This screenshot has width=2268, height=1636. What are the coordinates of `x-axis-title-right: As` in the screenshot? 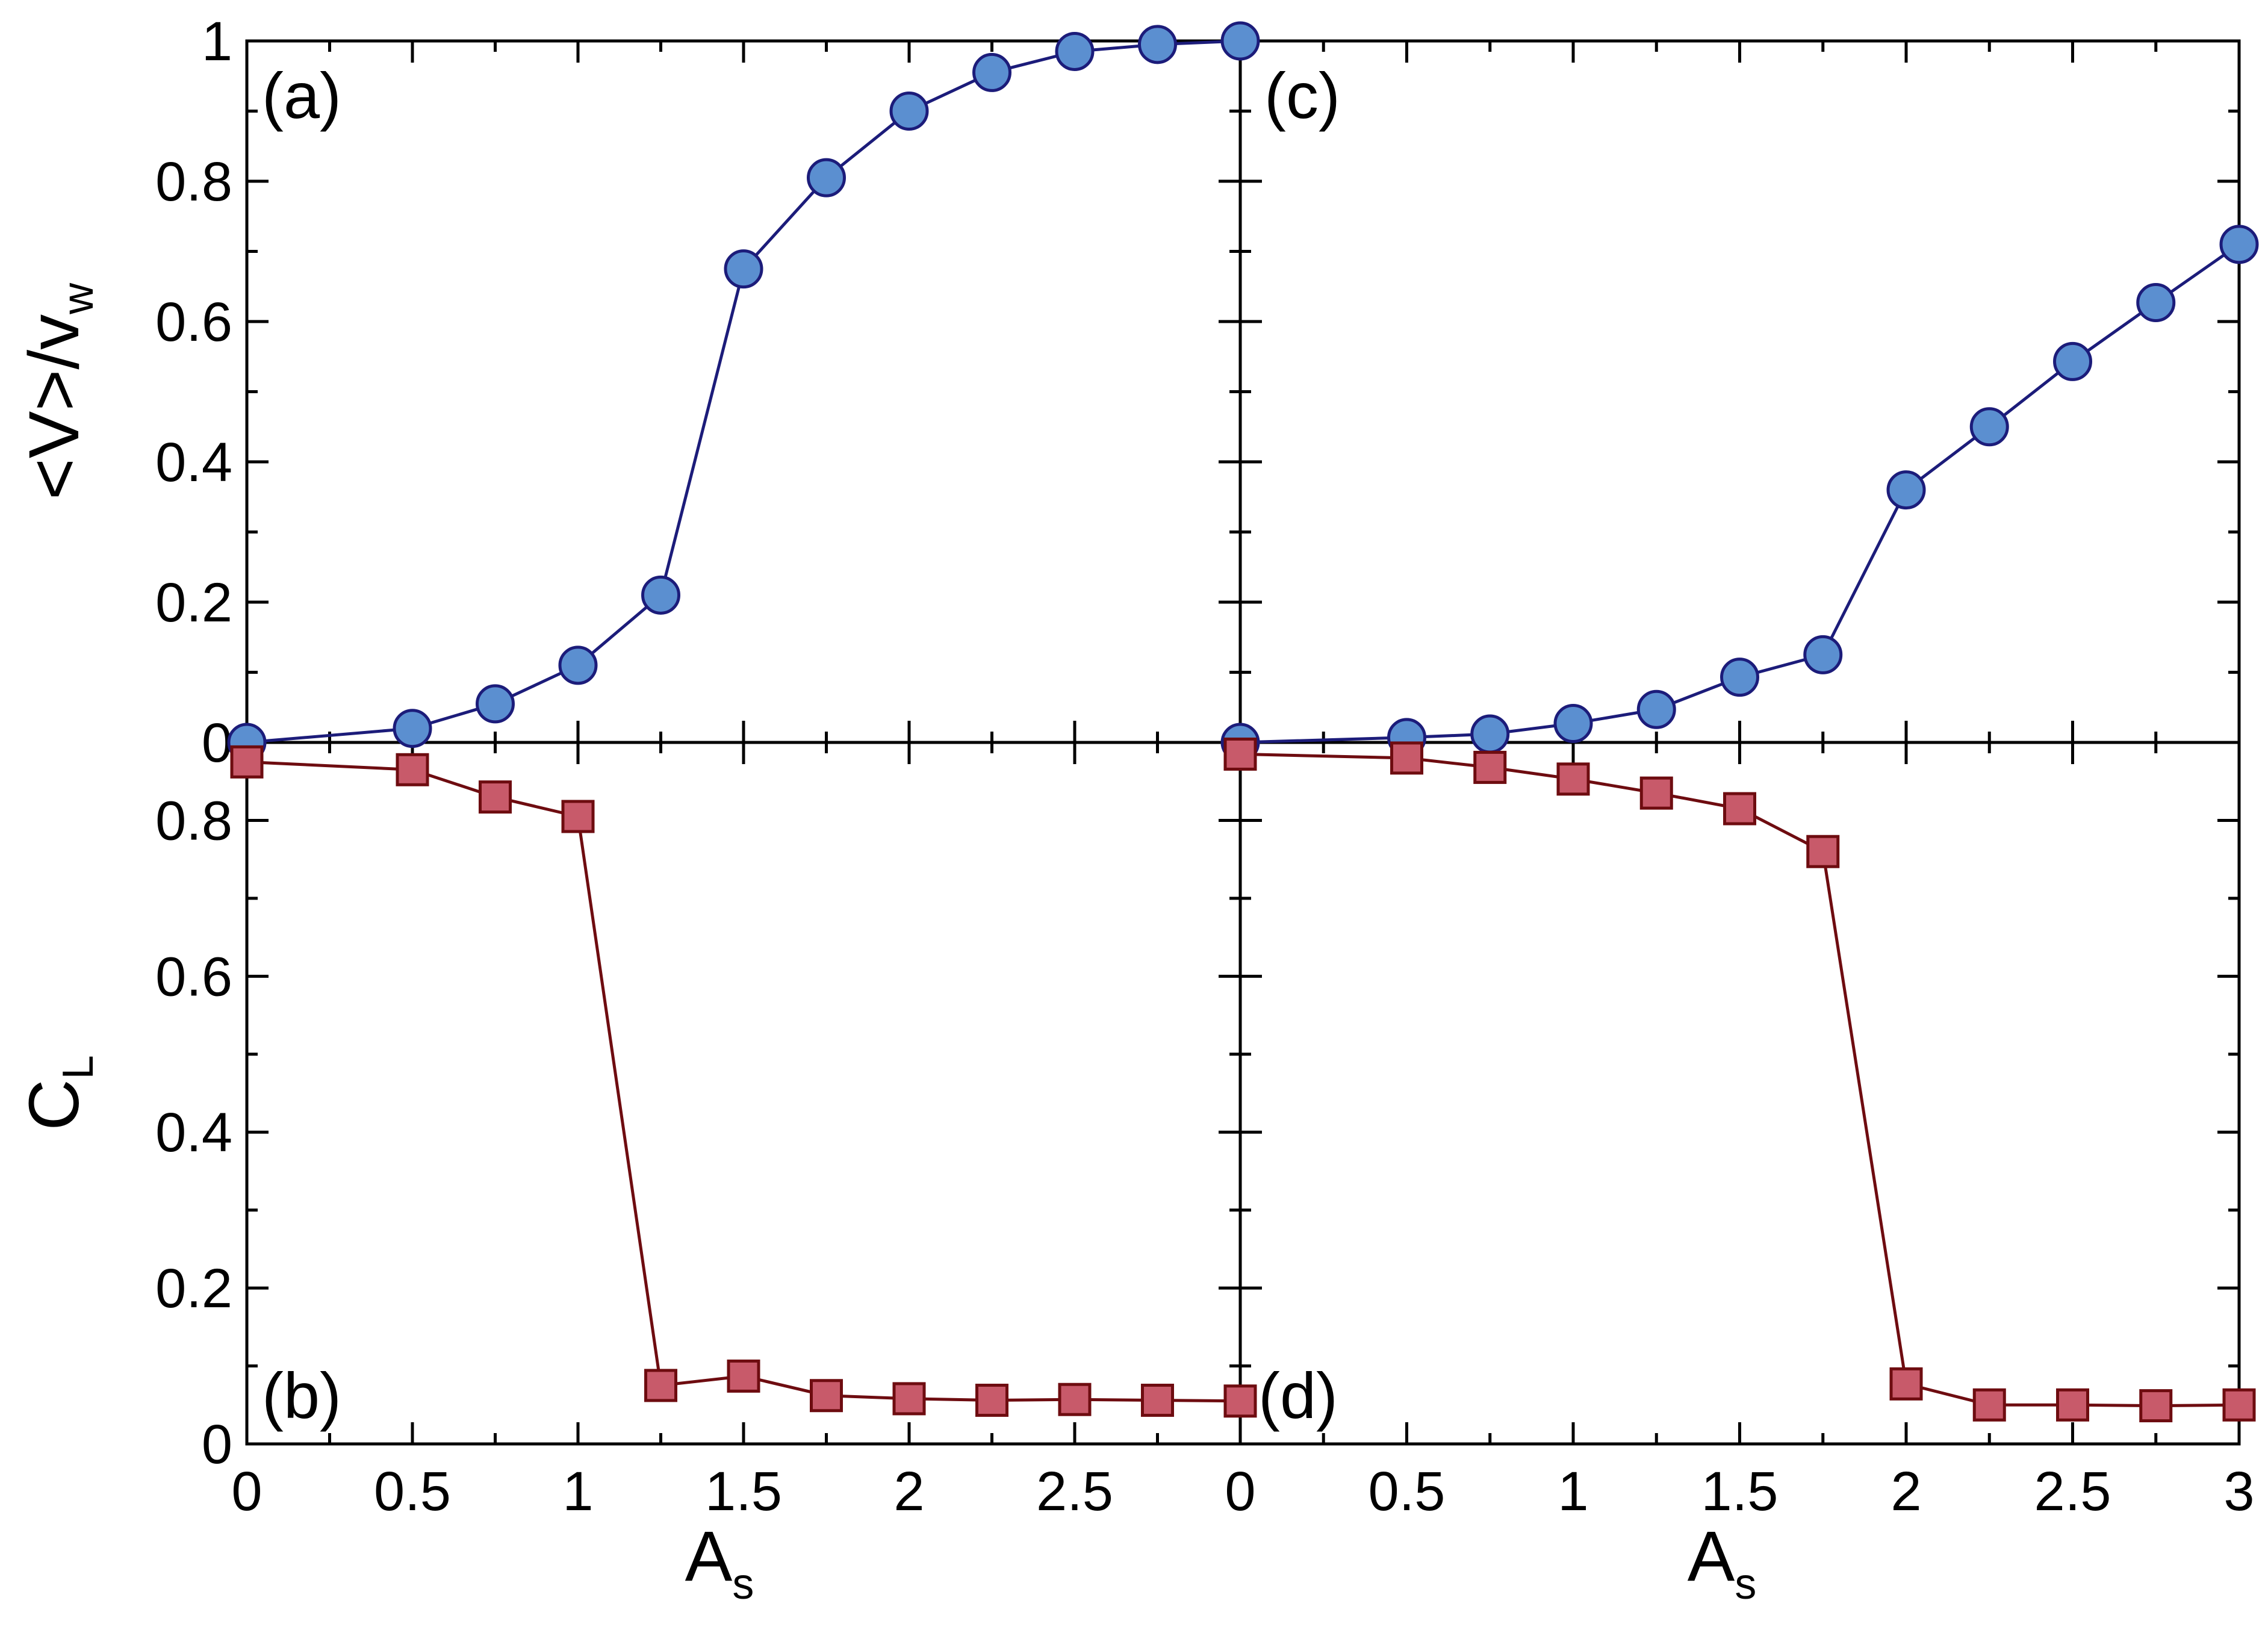 It's located at (1722, 1562).